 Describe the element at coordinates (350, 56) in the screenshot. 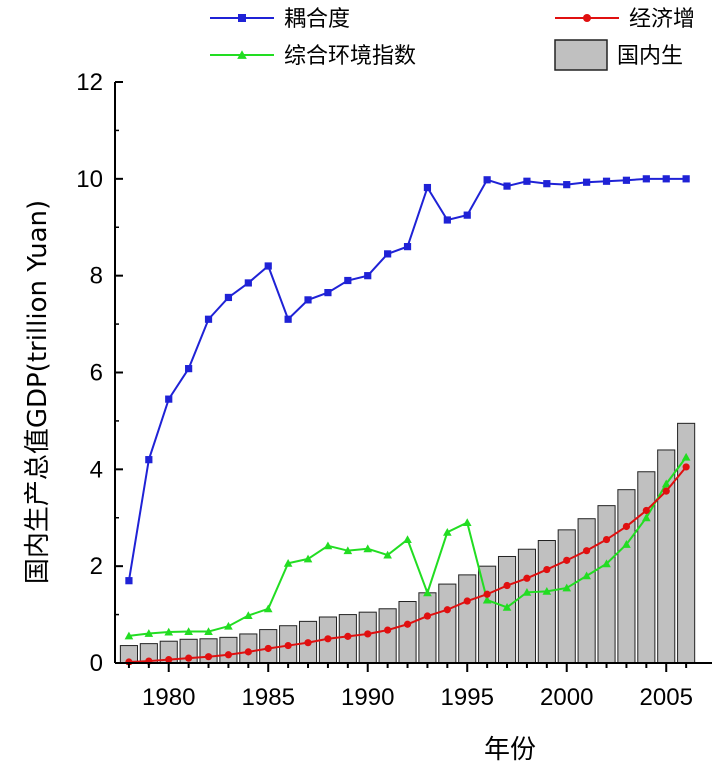

I see `legend-label: 综合环境指数` at that location.